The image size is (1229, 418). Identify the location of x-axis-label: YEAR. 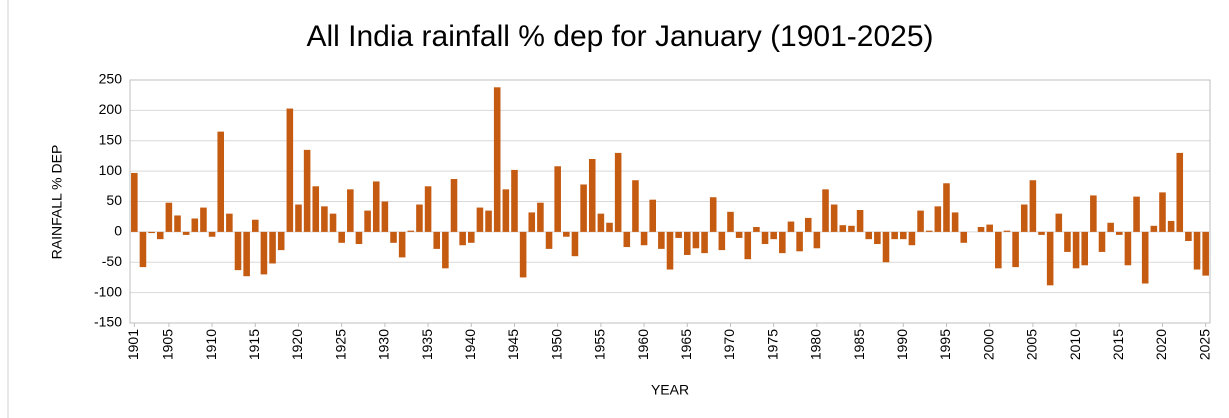
(670, 390).